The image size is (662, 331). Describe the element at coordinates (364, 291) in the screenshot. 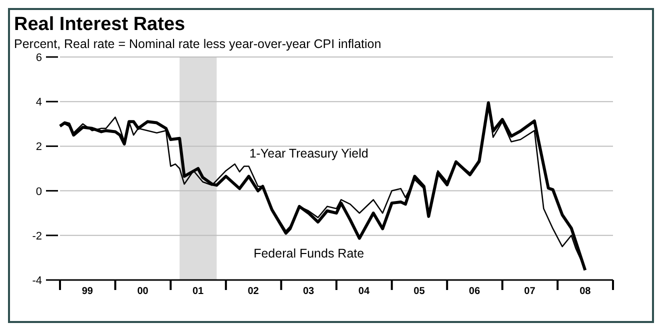

I see `x-tick-label: 04` at that location.